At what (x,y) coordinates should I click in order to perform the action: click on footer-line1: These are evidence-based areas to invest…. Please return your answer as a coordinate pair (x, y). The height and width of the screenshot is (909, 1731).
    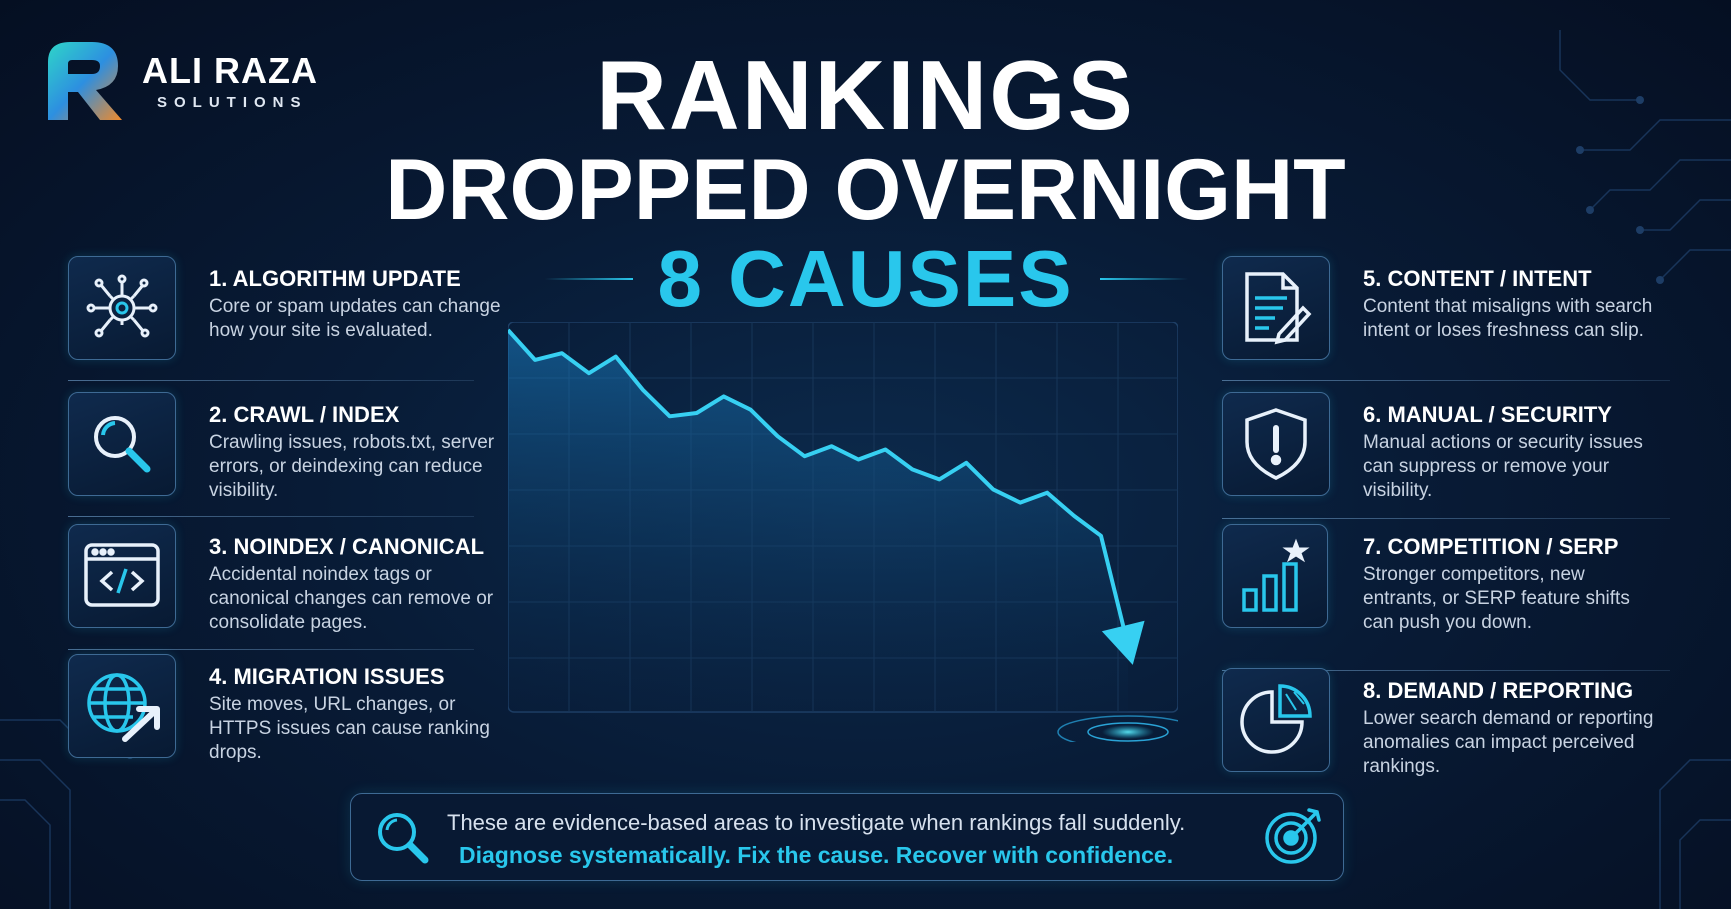
    Looking at the image, I should click on (816, 822).